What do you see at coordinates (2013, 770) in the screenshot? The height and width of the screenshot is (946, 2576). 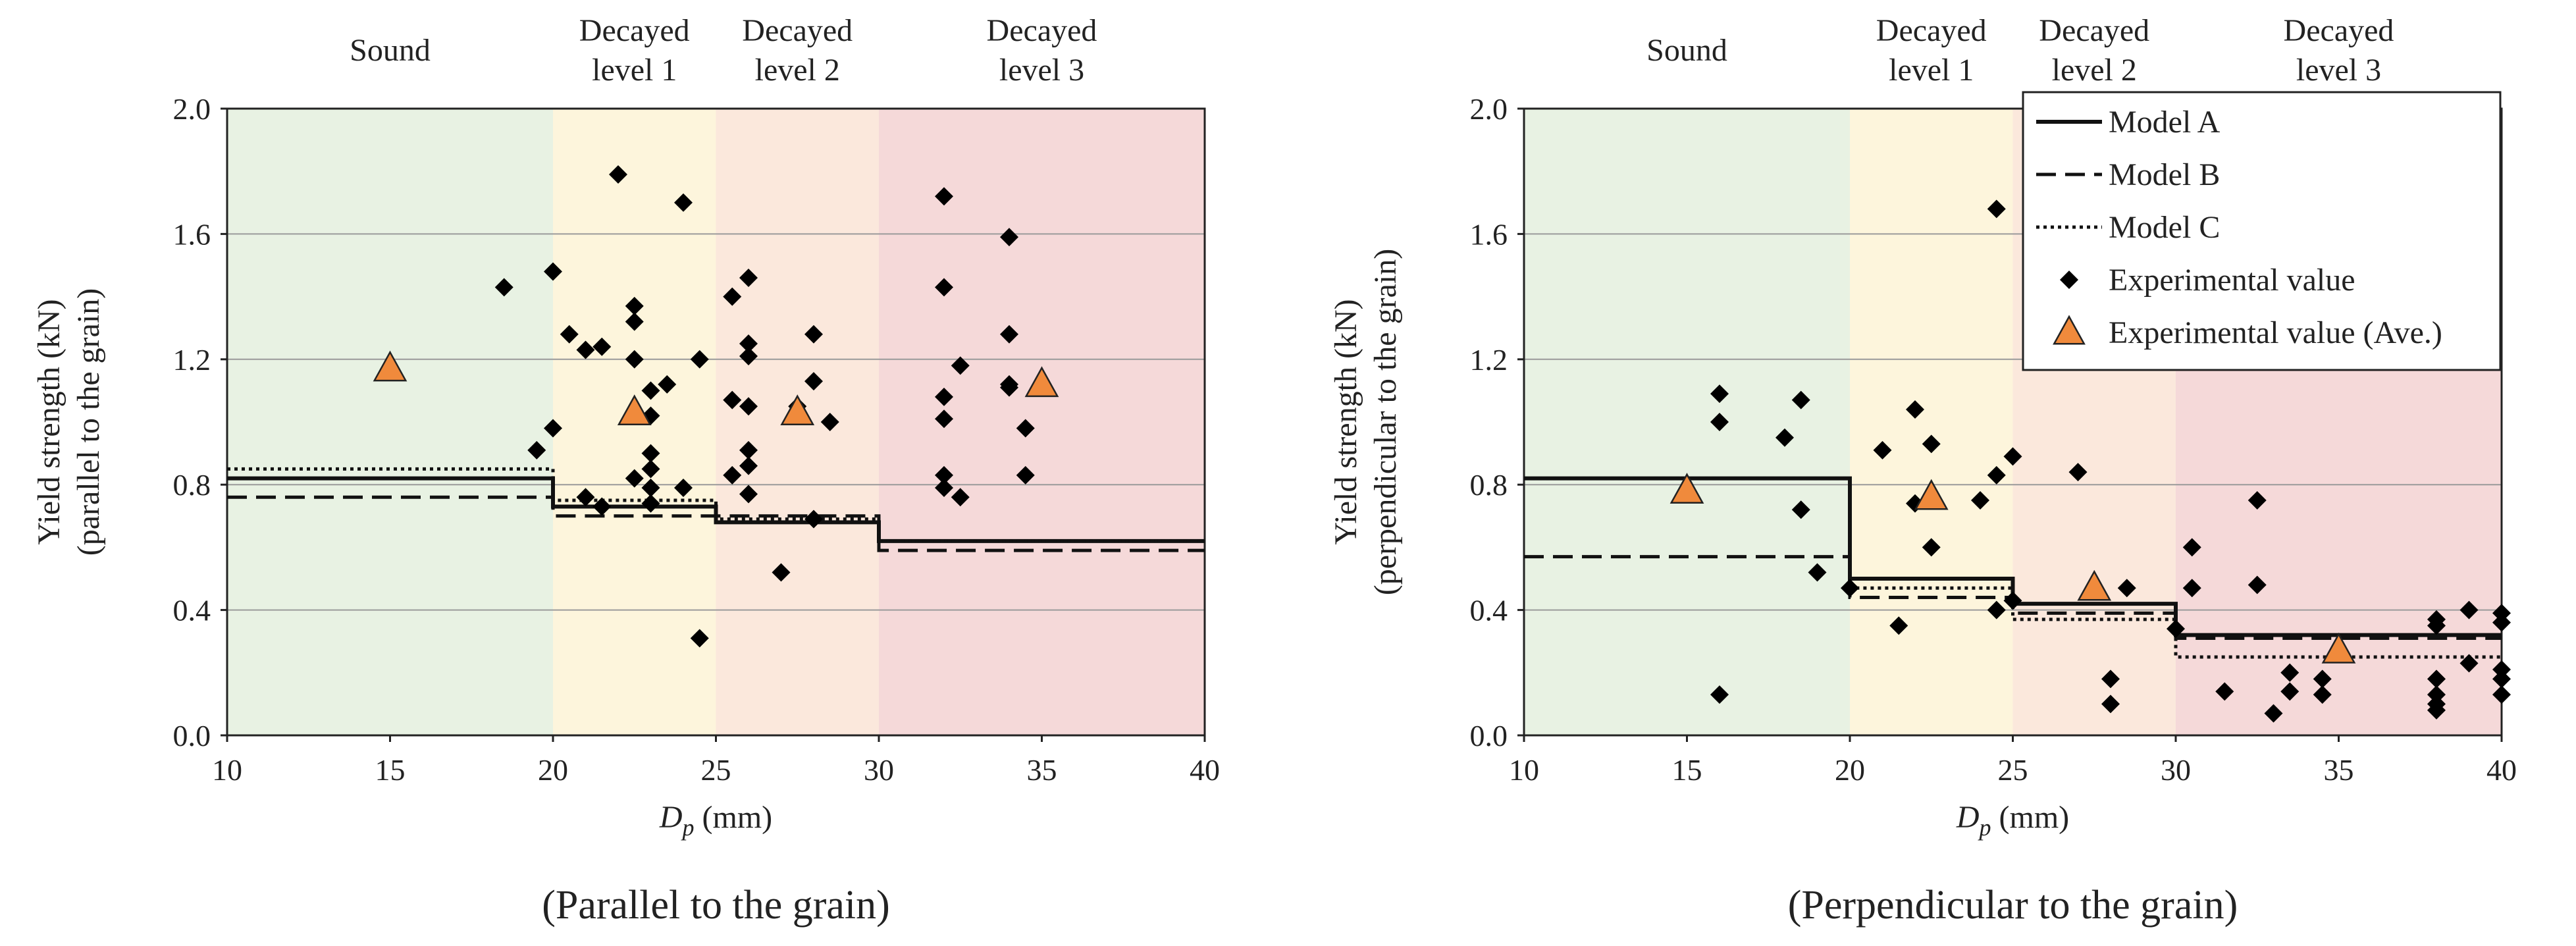 I see `x-tick-label: 25` at bounding box center [2013, 770].